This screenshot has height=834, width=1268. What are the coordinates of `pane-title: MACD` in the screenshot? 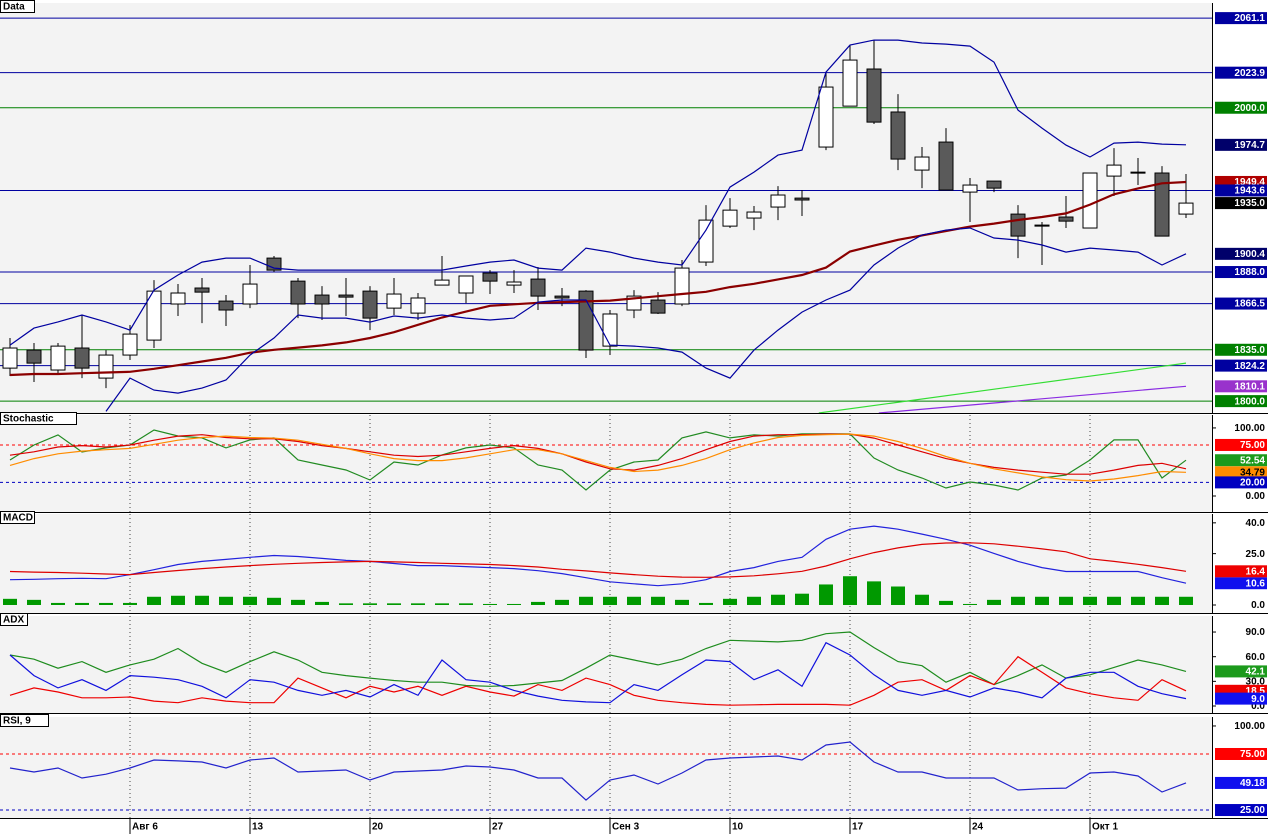 It's located at (18, 518).